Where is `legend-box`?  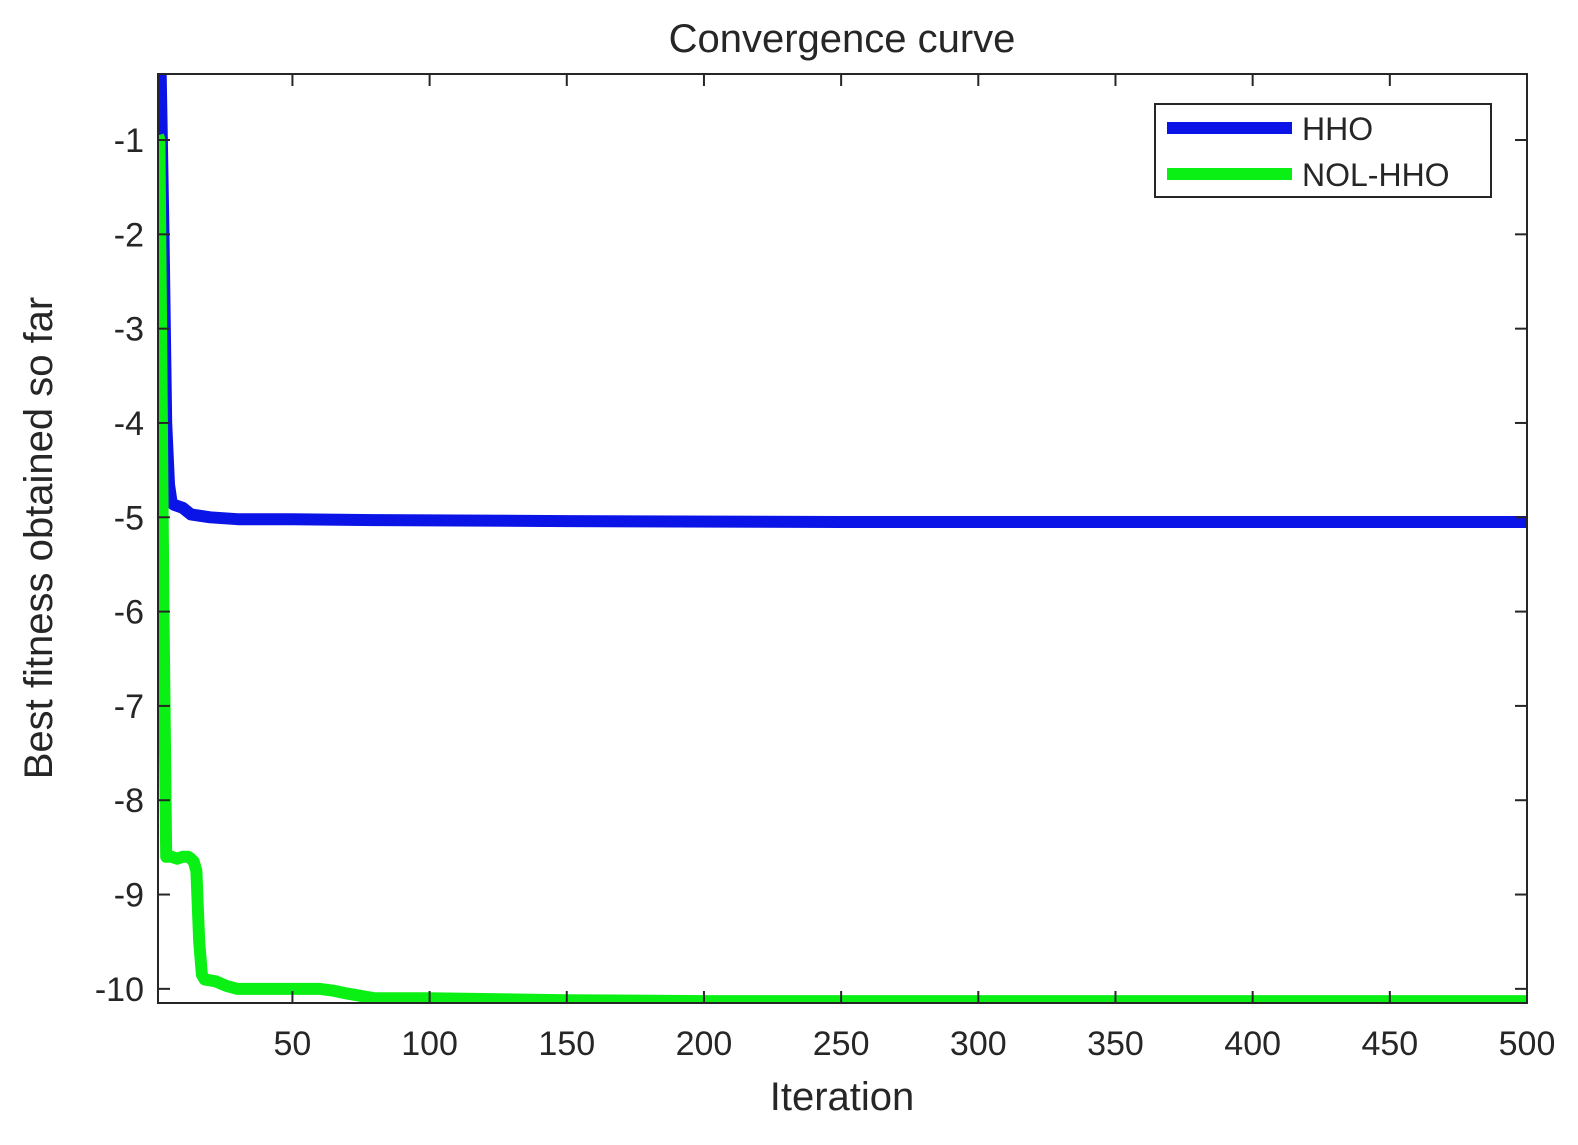 legend-box is located at coordinates (1323, 150).